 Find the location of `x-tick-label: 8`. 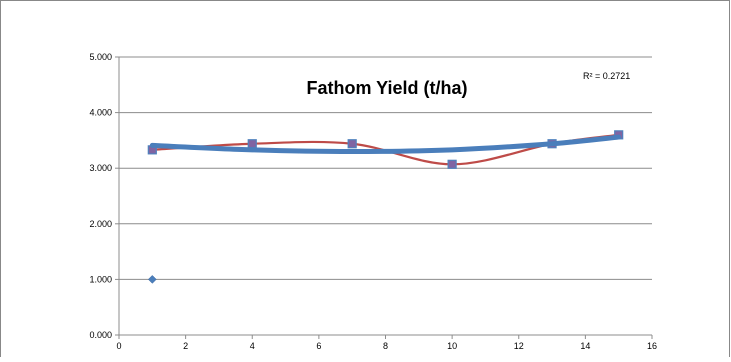

x-tick-label: 8 is located at coordinates (385, 346).